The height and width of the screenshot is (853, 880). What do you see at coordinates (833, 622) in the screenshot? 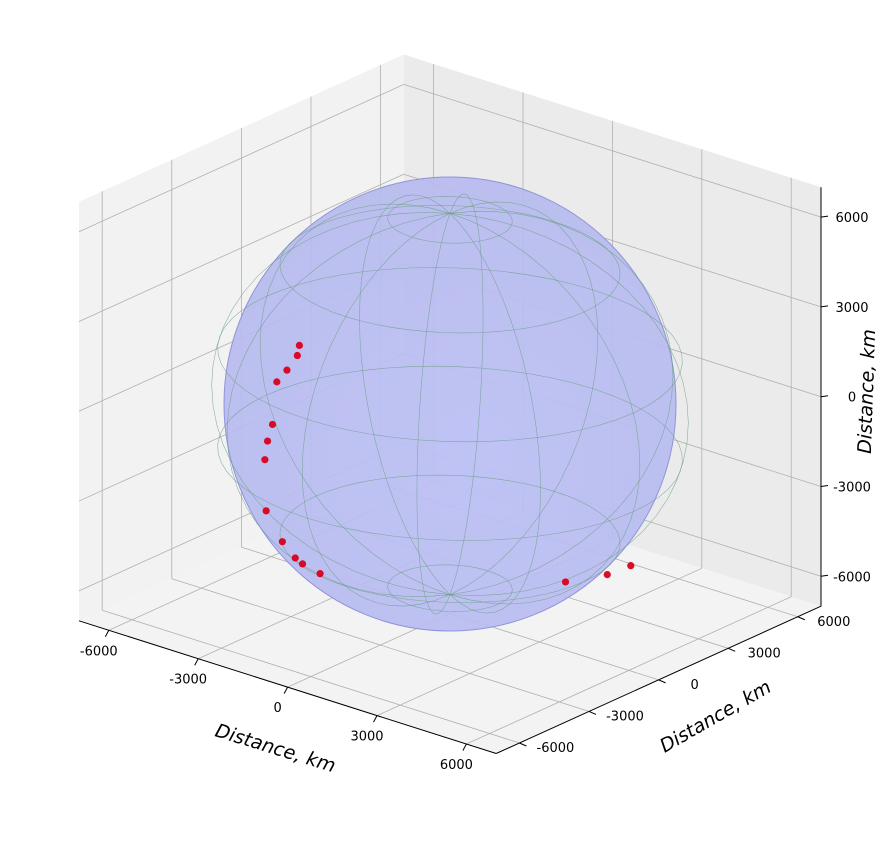
I see `y-tick-label: 6000` at bounding box center [833, 622].